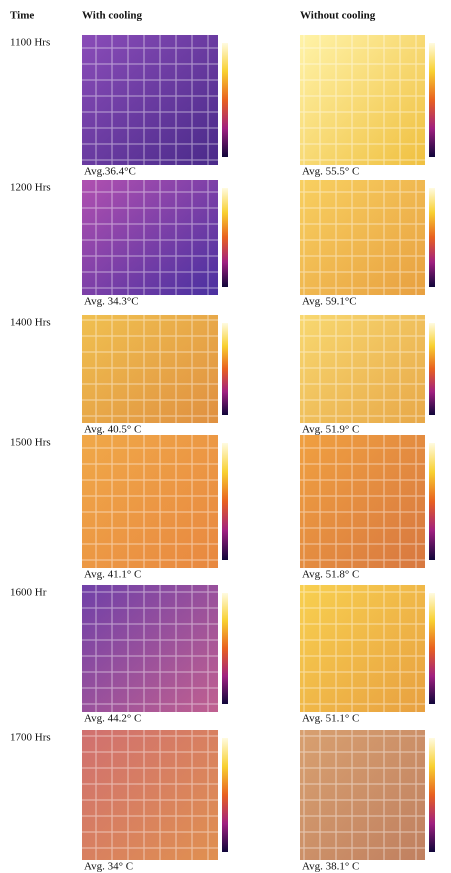  What do you see at coordinates (330, 719) in the screenshot?
I see `avg-label: Avg. 51.1° C` at bounding box center [330, 719].